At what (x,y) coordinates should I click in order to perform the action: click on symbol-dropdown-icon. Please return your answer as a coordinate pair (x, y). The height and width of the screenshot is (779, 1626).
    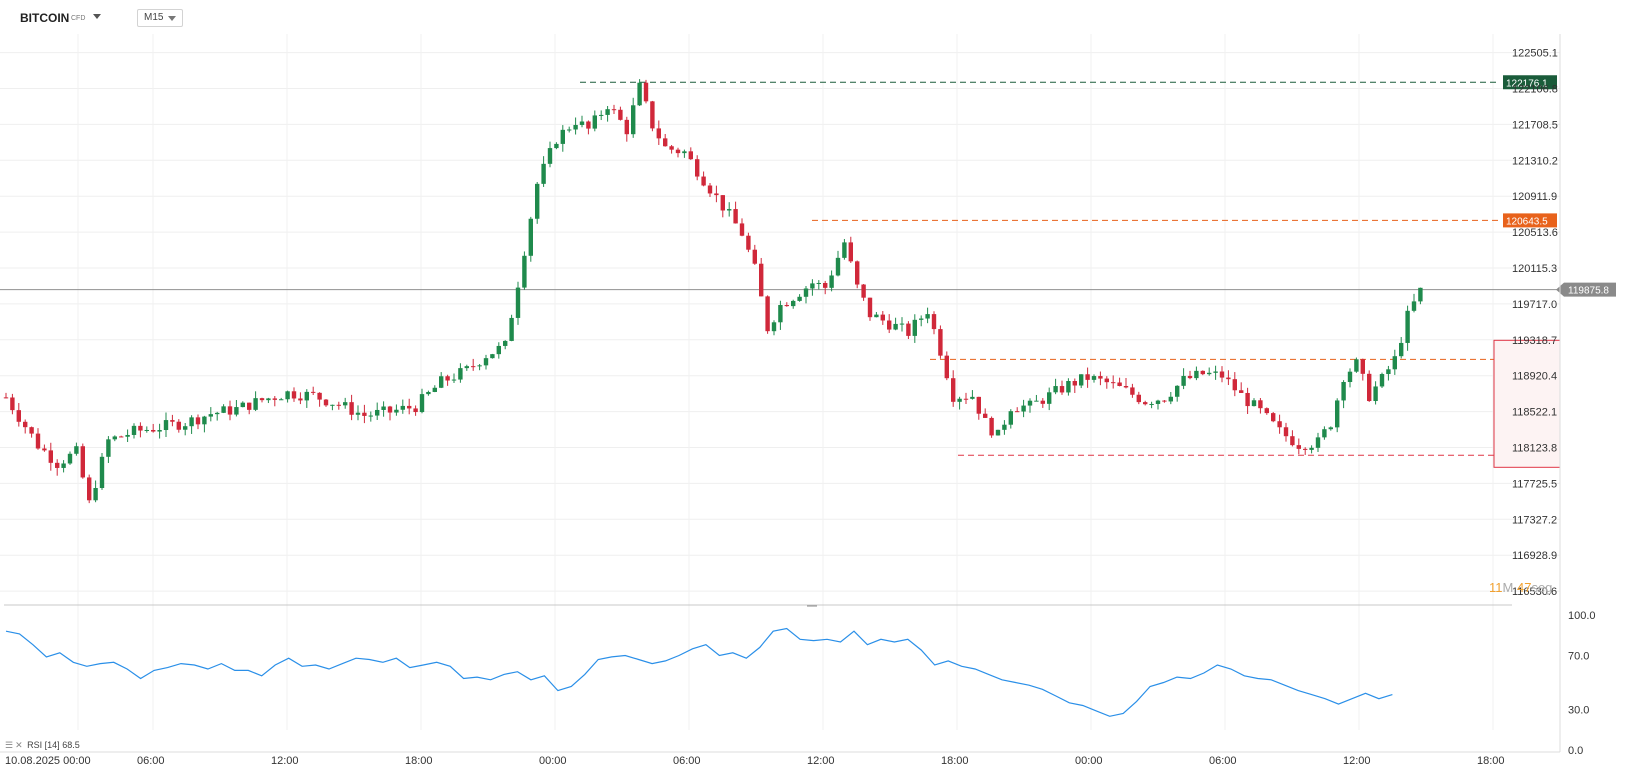
    Looking at the image, I should click on (97, 16).